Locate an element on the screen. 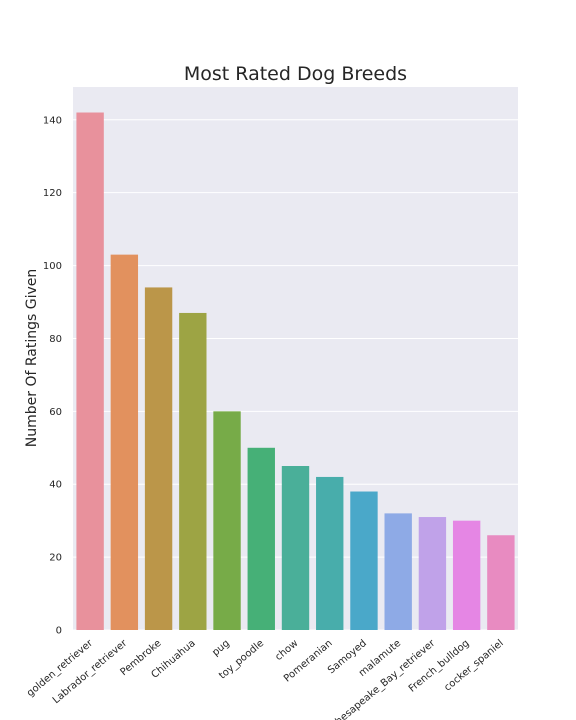  y-tick-label: 20 is located at coordinates (55, 558).